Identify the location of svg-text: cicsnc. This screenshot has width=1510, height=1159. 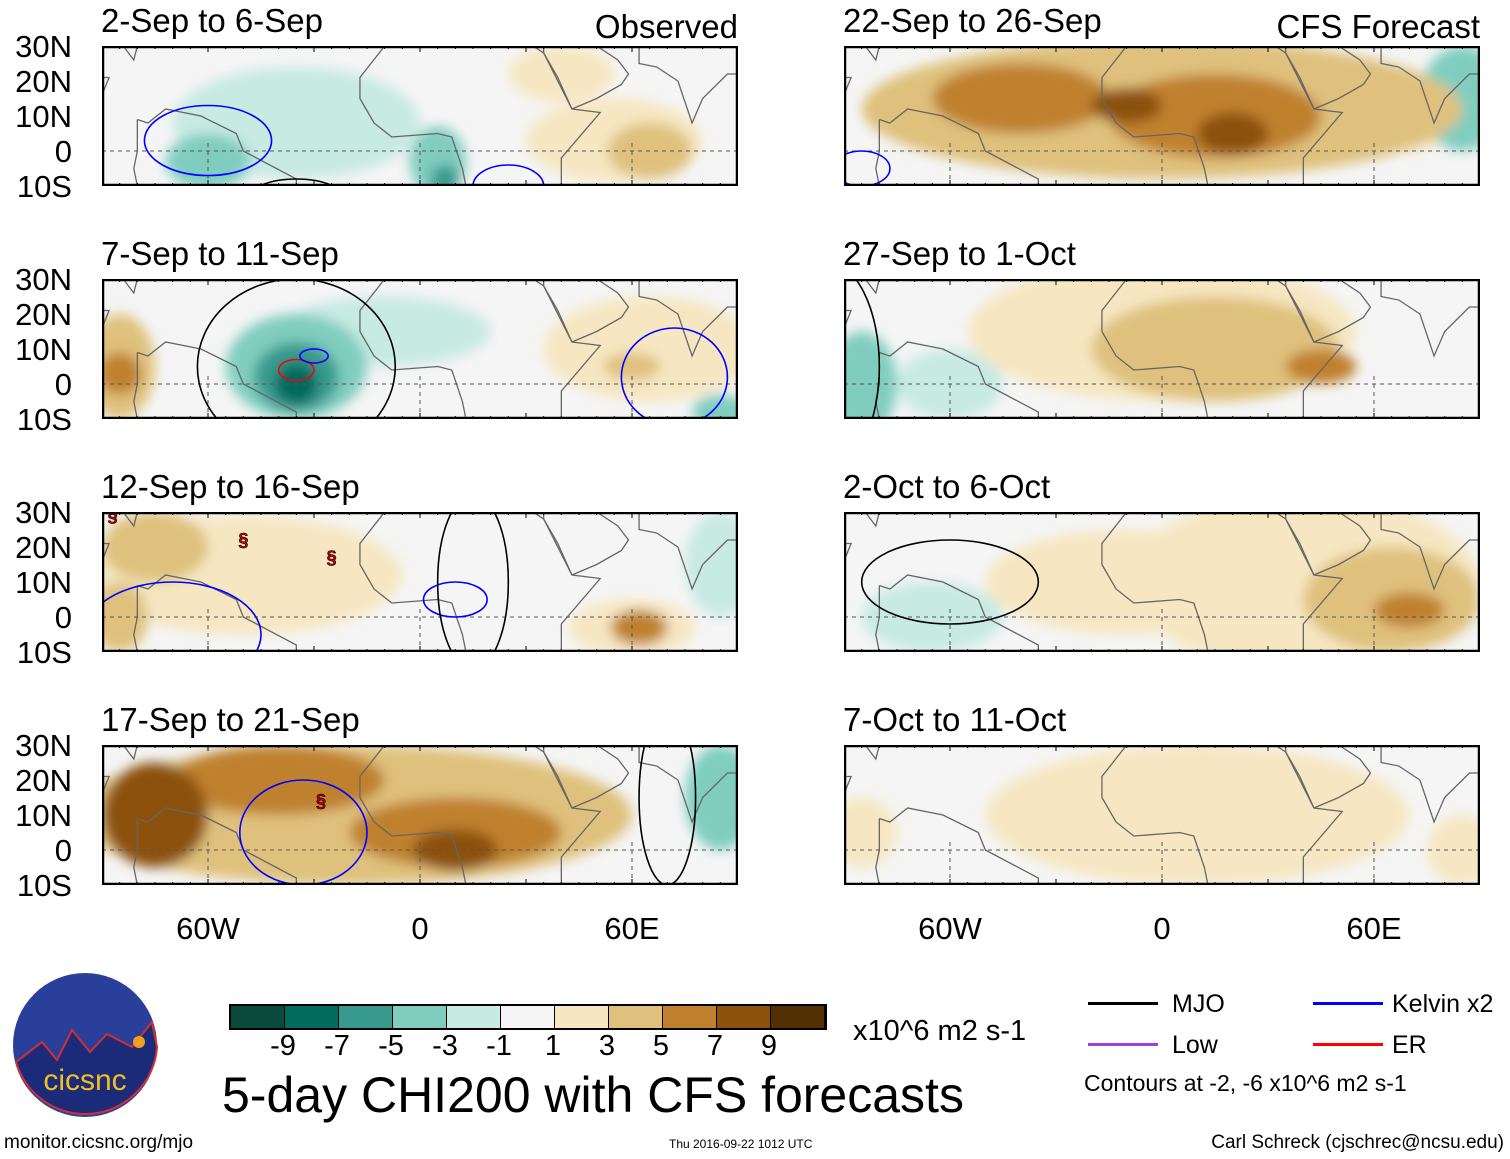
(84, 1080).